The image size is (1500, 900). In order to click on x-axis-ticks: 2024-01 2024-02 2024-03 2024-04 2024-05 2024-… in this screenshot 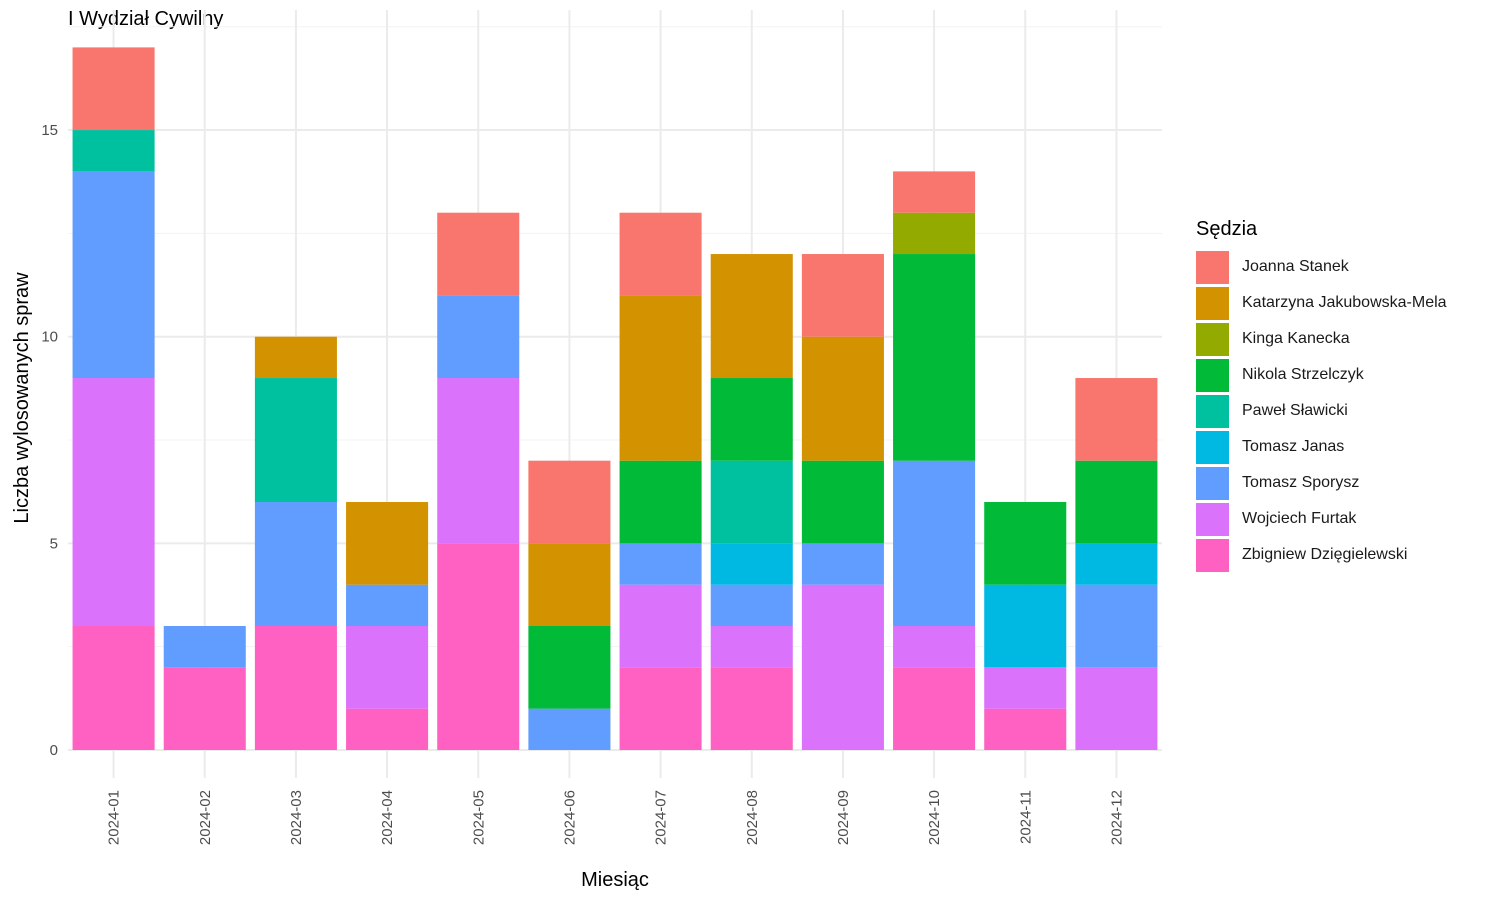, I will do `click(616, 817)`.